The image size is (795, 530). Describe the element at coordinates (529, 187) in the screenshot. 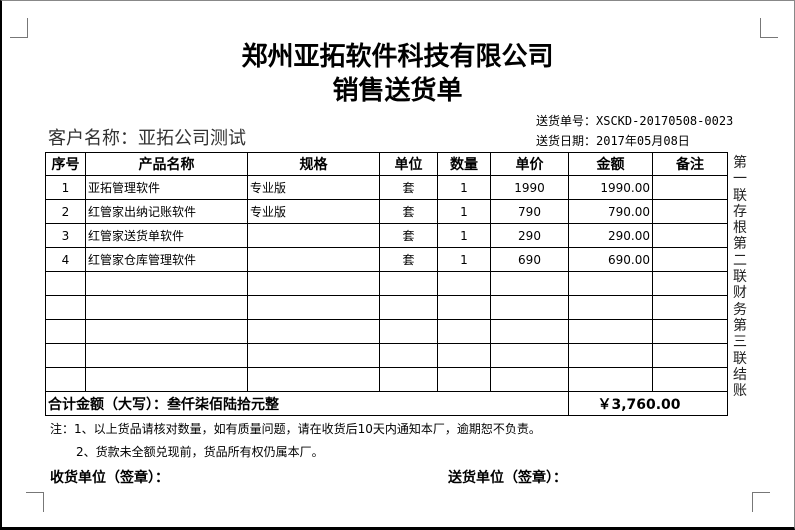

I see `table-cell: 1990` at that location.